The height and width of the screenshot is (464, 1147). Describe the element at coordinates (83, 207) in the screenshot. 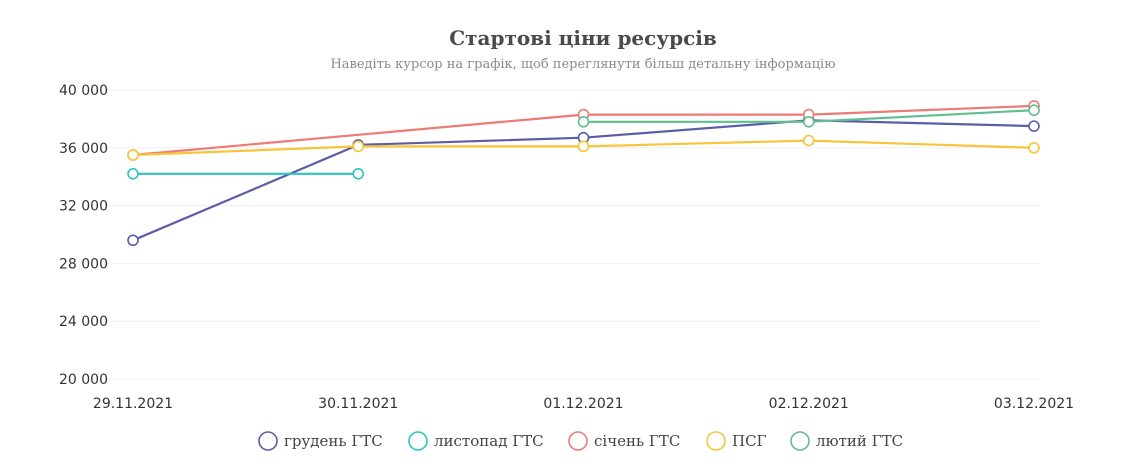

I see `y-tick-label: 32 000` at that location.